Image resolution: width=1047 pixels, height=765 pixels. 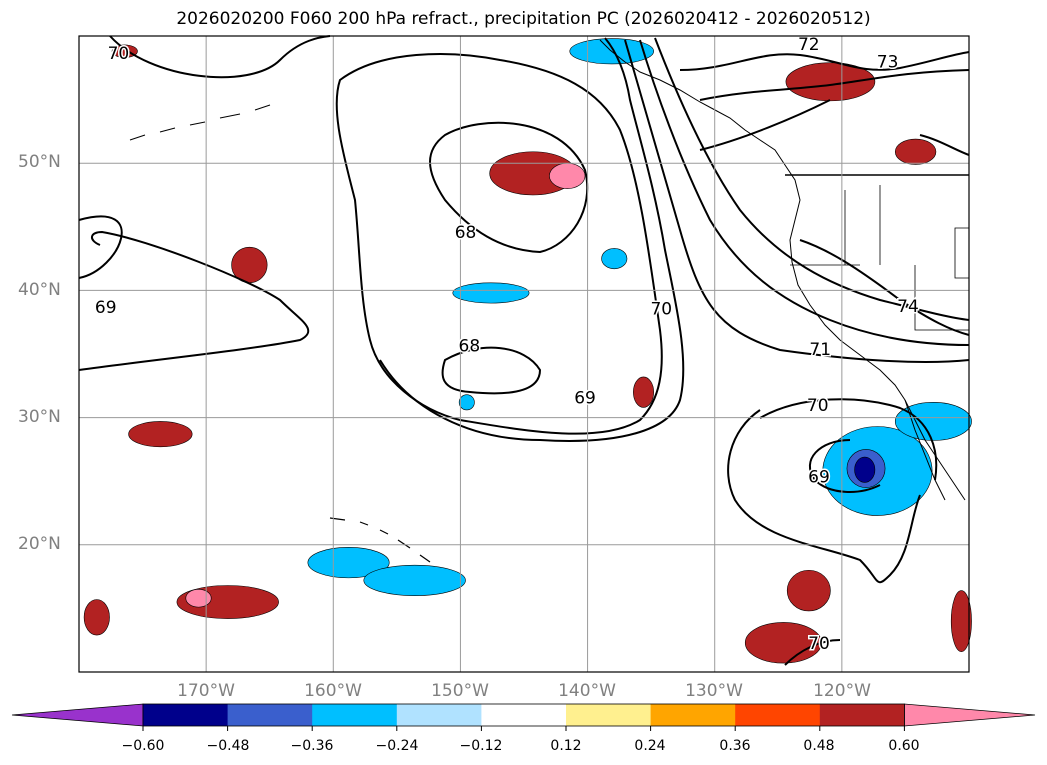 I want to click on lon-tick-120w: 120°W, so click(x=842, y=691).